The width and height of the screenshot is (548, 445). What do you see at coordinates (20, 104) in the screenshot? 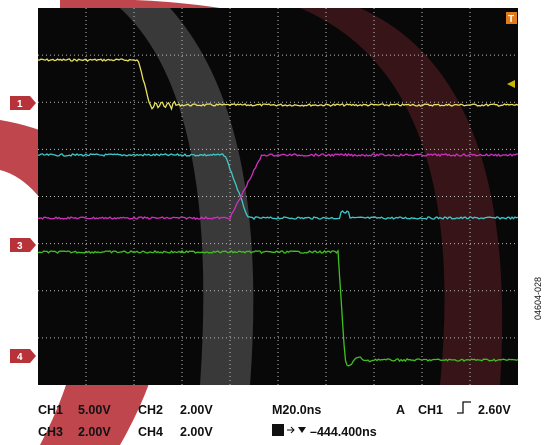
I see `marker-label: 1` at bounding box center [20, 104].